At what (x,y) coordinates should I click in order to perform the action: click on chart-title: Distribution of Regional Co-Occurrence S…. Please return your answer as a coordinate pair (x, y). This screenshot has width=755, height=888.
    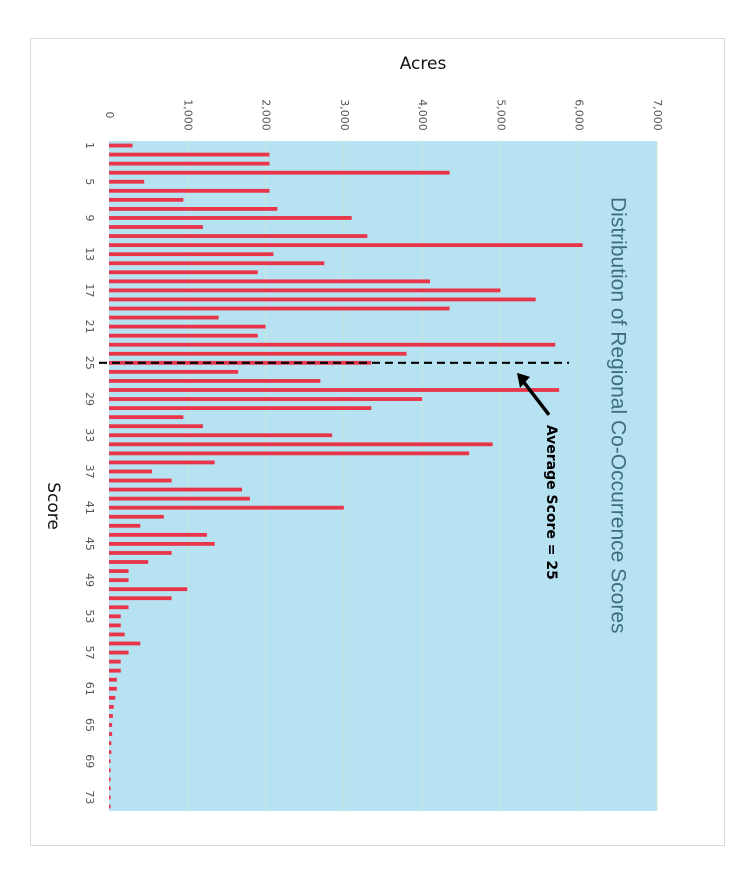
    Looking at the image, I should click on (617, 415).